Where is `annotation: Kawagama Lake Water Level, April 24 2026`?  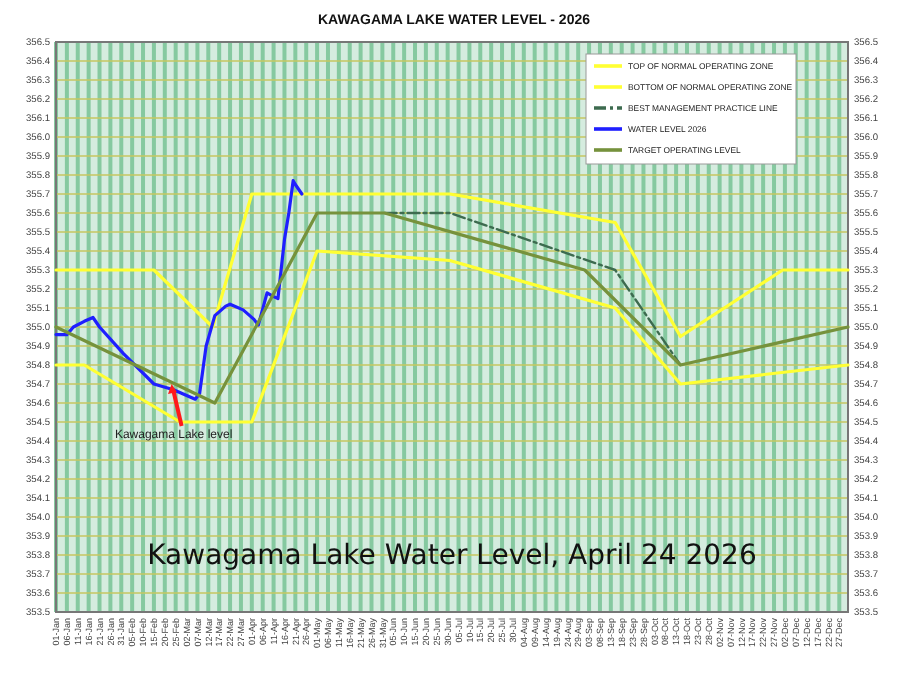
annotation: Kawagama Lake Water Level, April 24 2026 is located at coordinates (452, 556).